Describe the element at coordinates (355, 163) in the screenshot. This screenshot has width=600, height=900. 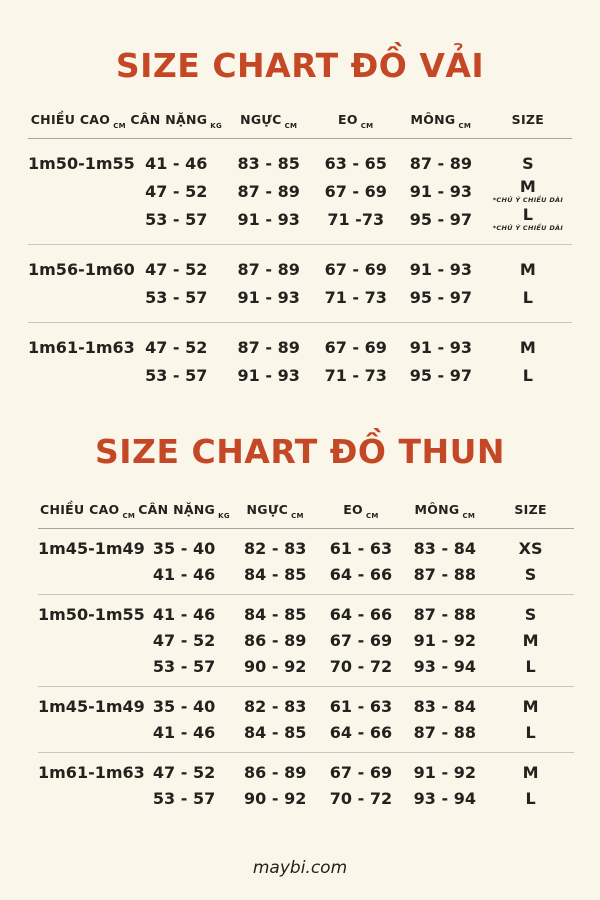
I see `waist-range: 63 - 65` at that location.